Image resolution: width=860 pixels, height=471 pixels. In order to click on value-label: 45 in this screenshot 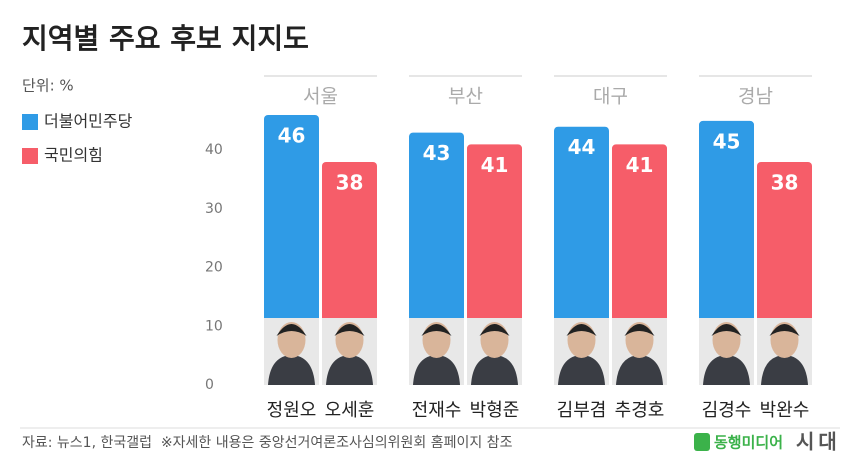, I will do `click(727, 141)`.